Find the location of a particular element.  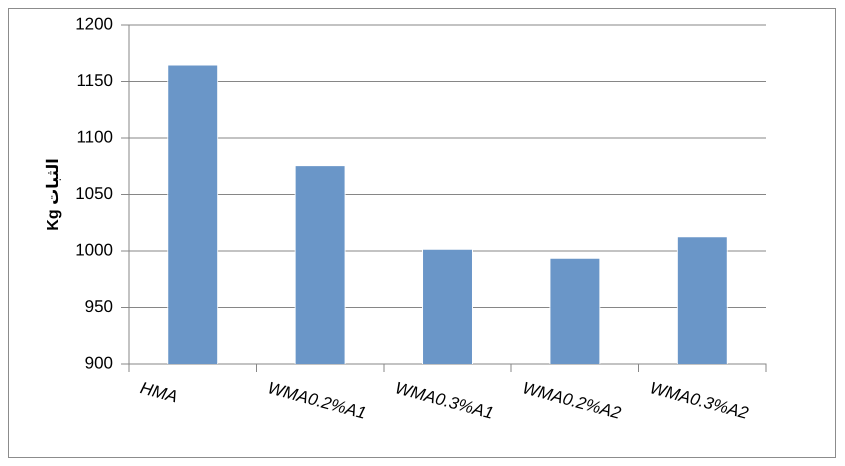

y-tick-label: 950 is located at coordinates (99, 306).